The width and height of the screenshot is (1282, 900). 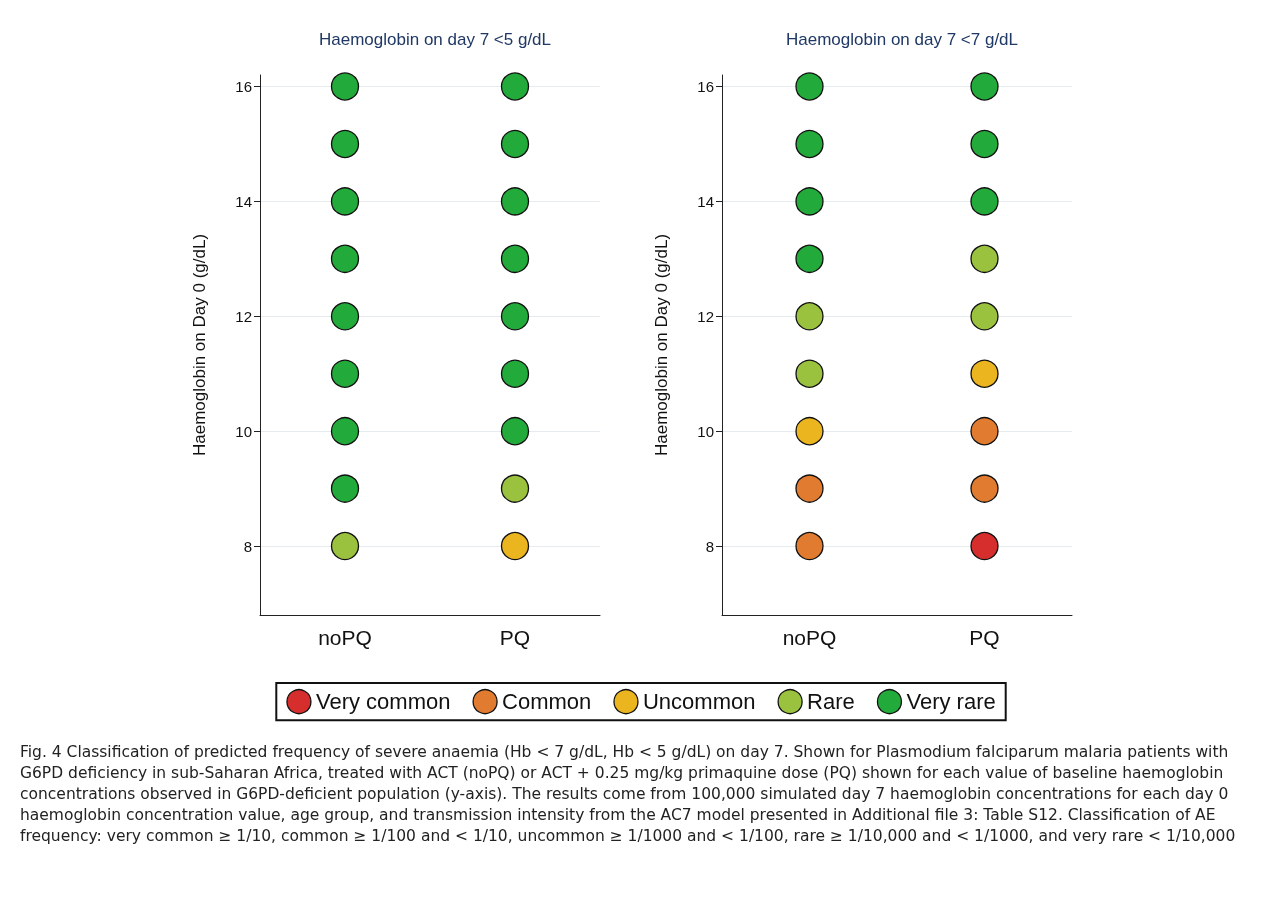 What do you see at coordinates (628, 794) in the screenshot?
I see `caption: Fig. 4 Classification of predicted frequency of severe anaemia (Hb < 7 g/dL, Hb < 5 g/dL) on day 7. Shown for Plasmodium falciparum malaria patients with G6PD deficiency in sub-Saharan Africa, treated with ACT (noPQ) or ACT + 0.25 mg/kg primaquine dose (PQ) shown for each value of baseline haemoglobin concentrations observed in G6PD-deficient population (y-axis). The results come from 100,000 simulated day 7 haemoglobin concentrations for each day 0 haemoglobin concentration value, age group, and transmission intensity from the AC7 model presented in Additional file 3: Table S12. Classification of AE frequency: very common ≥ 1/10, common ≥ 1/100 and < 1/10, uncommon ≥ 1/1000 and < 1/100, rare ≥ 1/10,000 and < 1/1000, and very rare < 1/10,000` at bounding box center [628, 794].